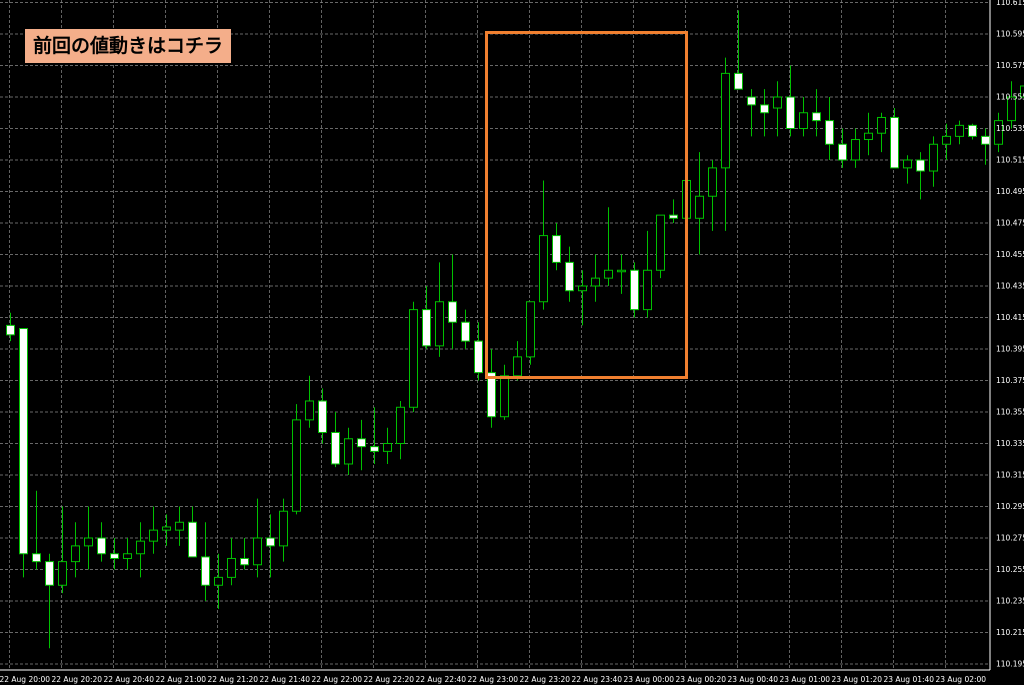  Describe the element at coordinates (753, 679) in the screenshot. I see `x-tick-label: 23 Aug 00:40` at that location.